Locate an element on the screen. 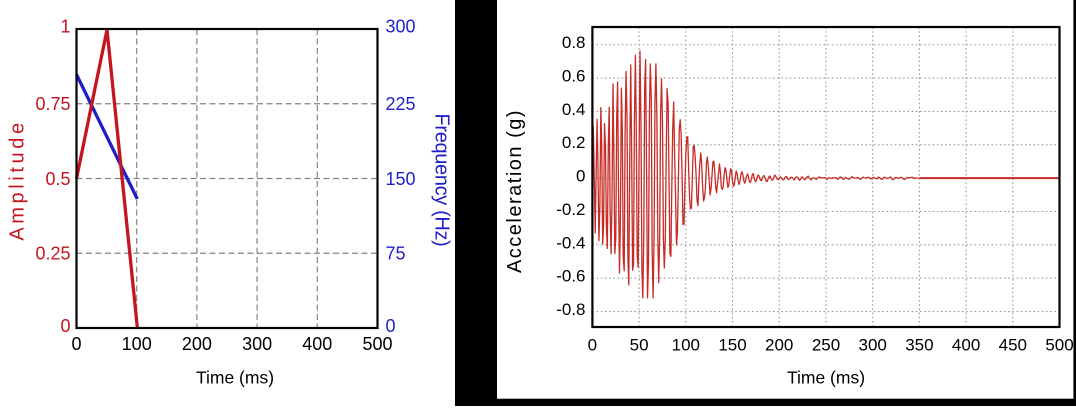 The width and height of the screenshot is (1076, 411). svg-text: 0.6 is located at coordinates (574, 76).